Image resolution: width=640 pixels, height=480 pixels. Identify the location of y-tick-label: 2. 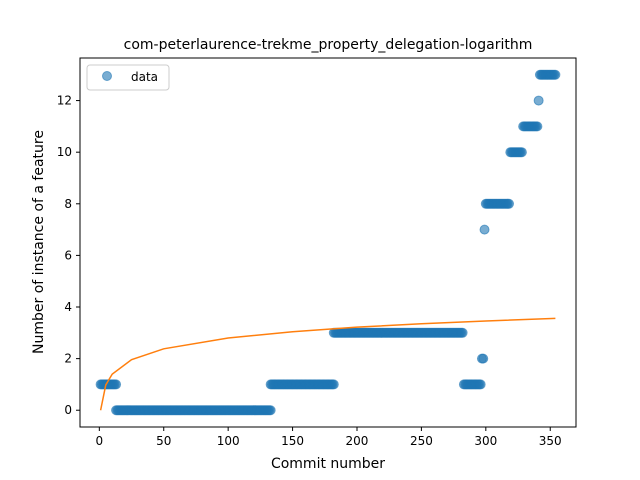
(68, 359).